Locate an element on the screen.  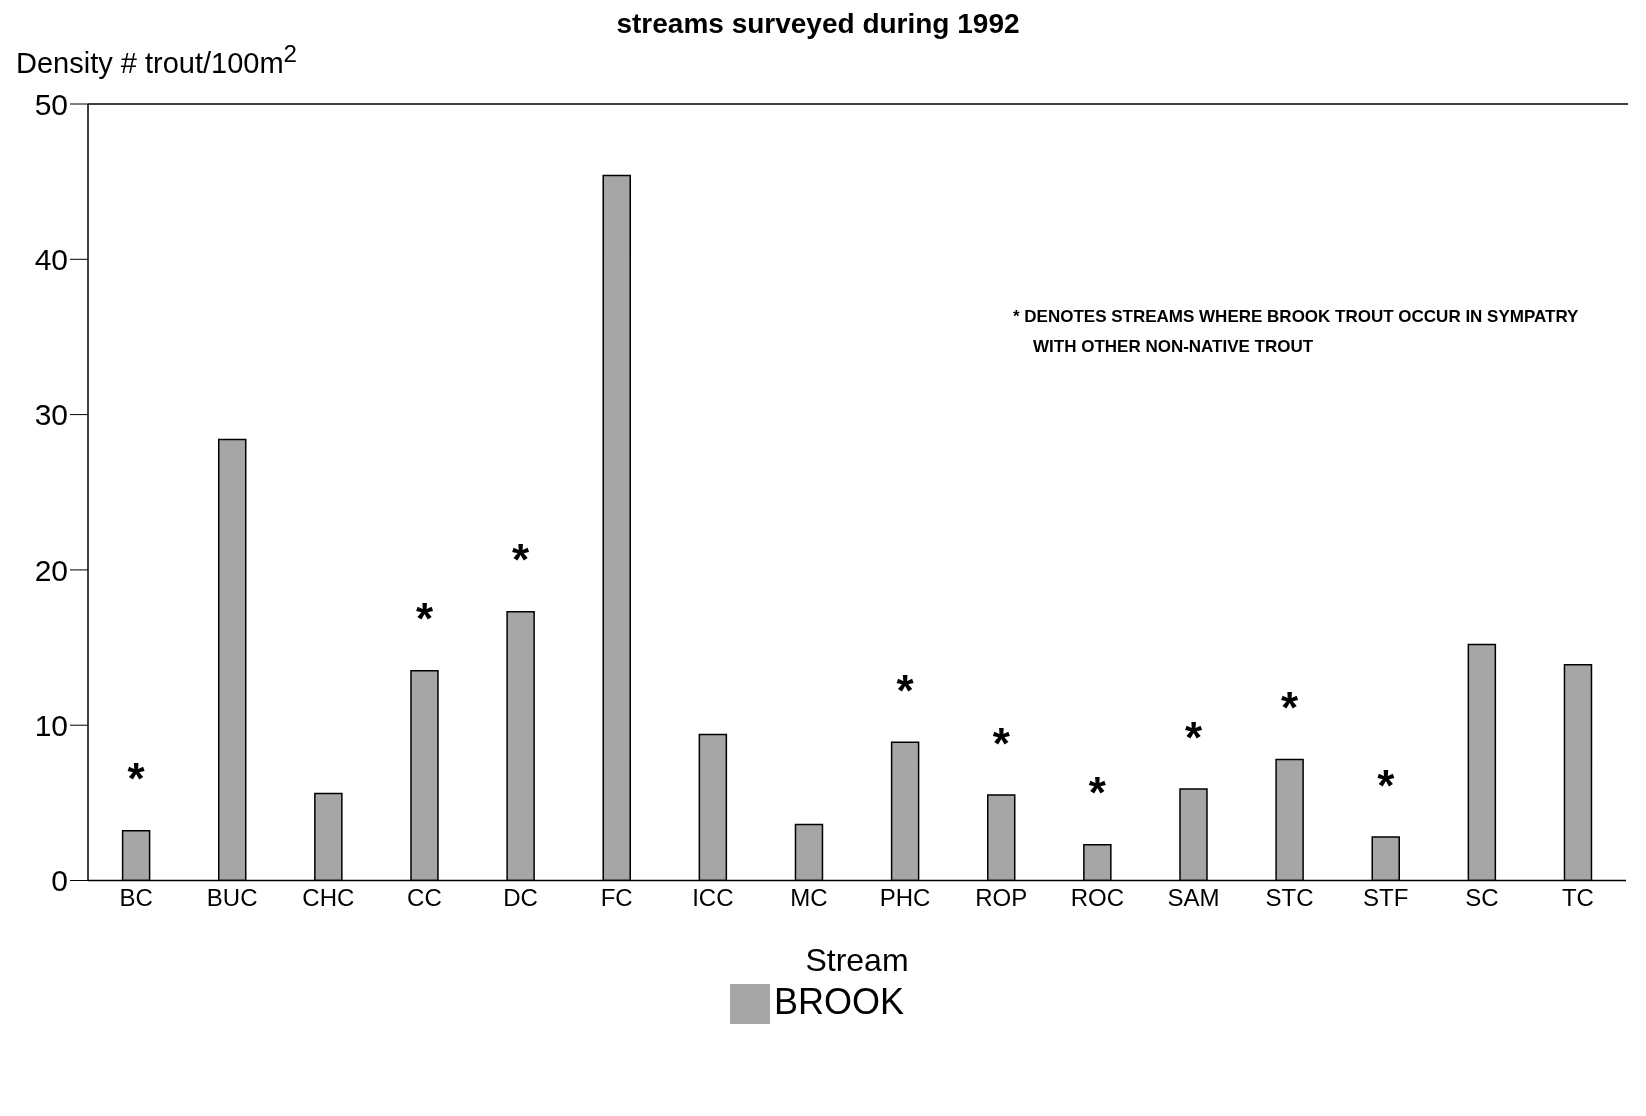
x-tick-label: BC is located at coordinates (136, 897).